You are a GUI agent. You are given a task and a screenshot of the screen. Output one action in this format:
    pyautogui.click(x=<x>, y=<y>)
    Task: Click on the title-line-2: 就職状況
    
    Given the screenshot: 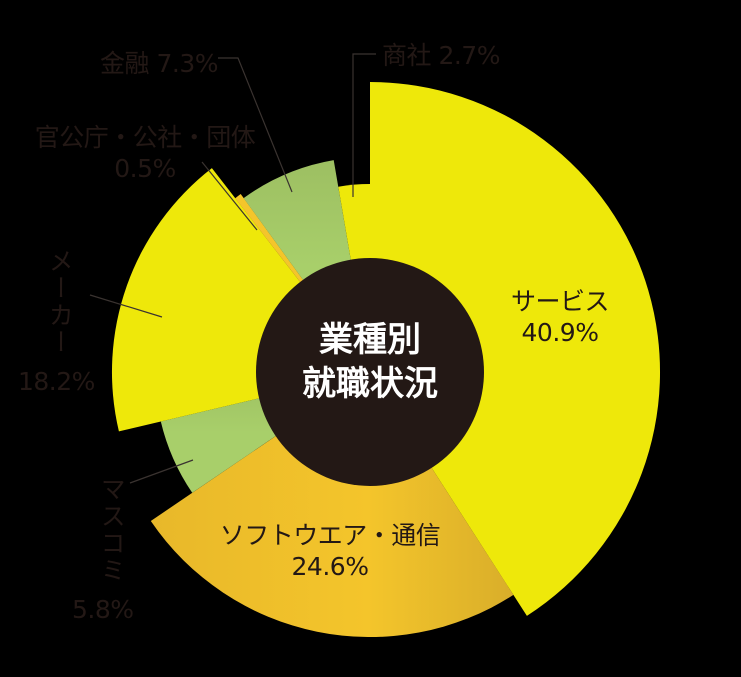 What is the action you would take?
    pyautogui.click(x=370, y=384)
    